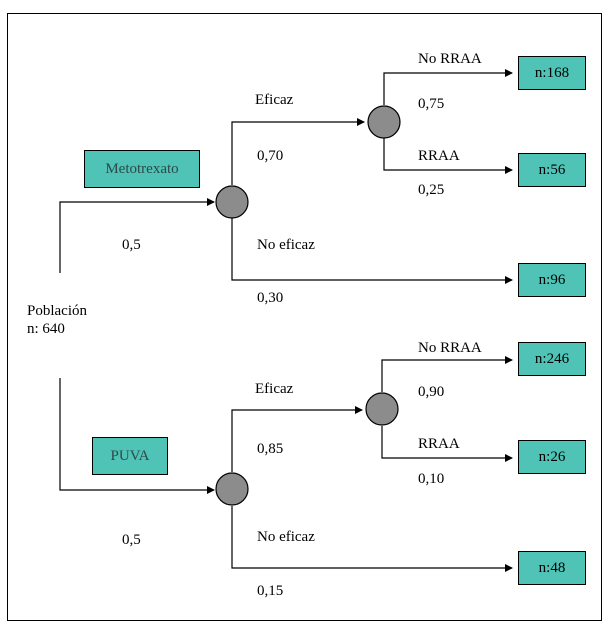  I want to click on no-rraa-probability-bottom: 0,90, so click(431, 392).